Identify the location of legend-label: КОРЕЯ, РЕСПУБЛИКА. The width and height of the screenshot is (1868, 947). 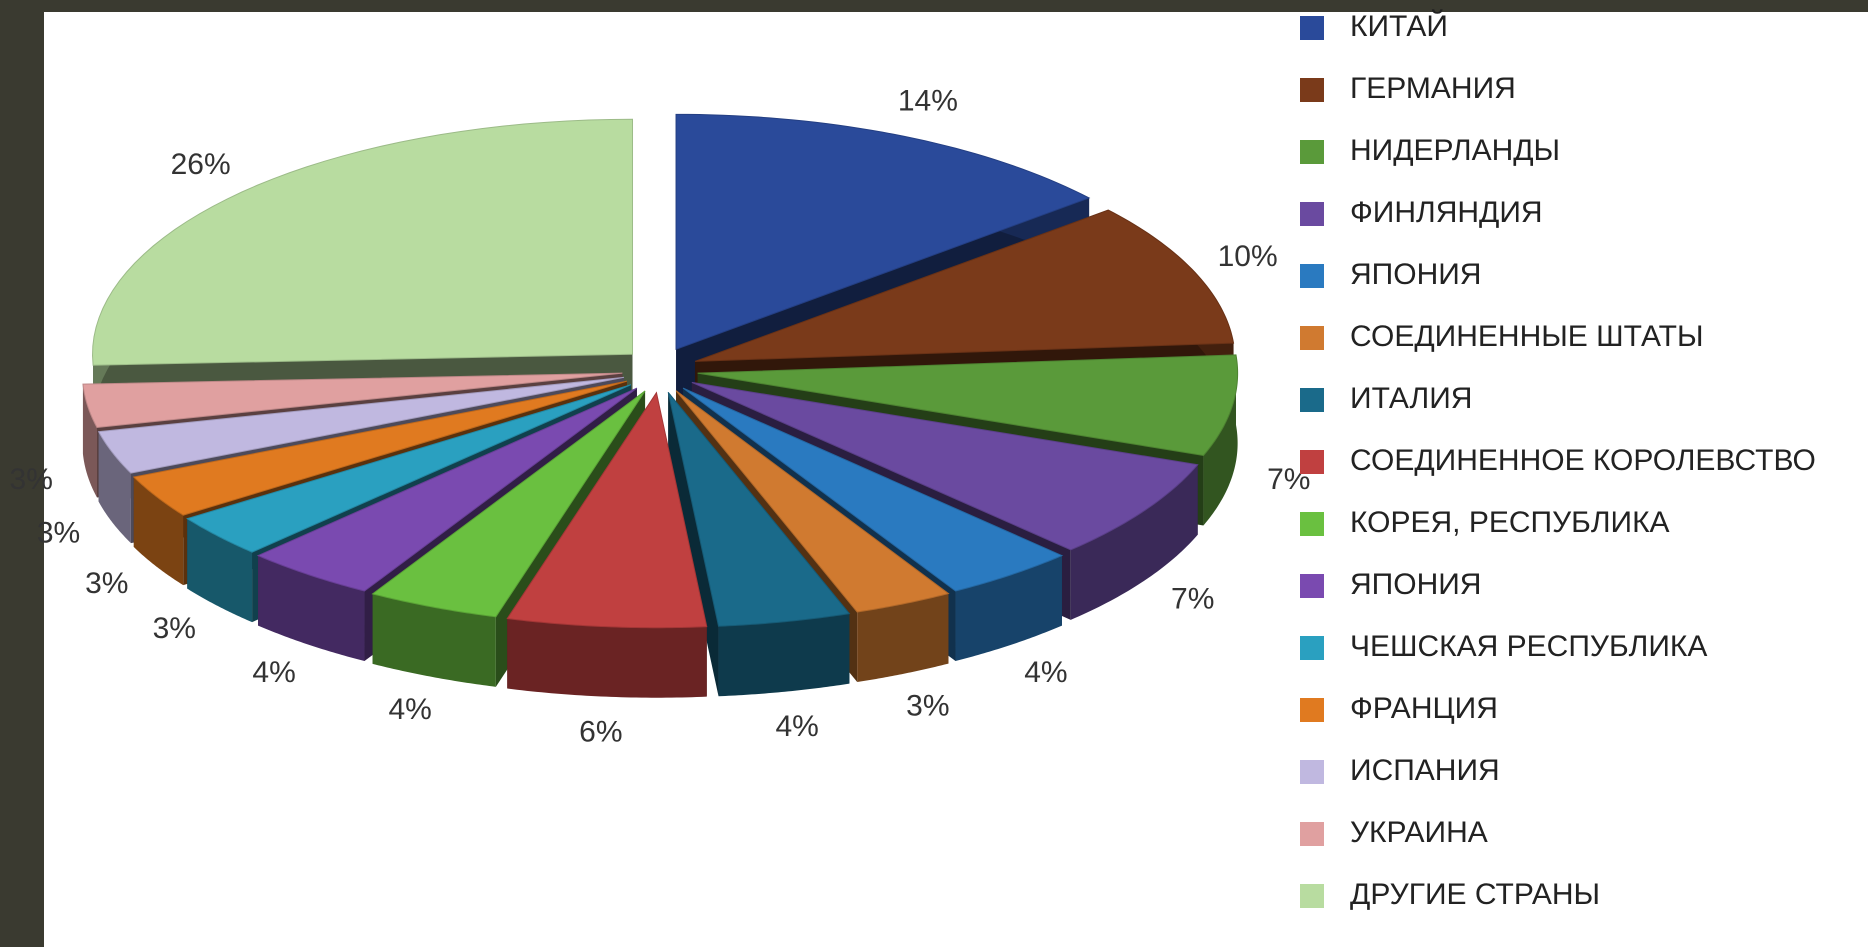
(1510, 522).